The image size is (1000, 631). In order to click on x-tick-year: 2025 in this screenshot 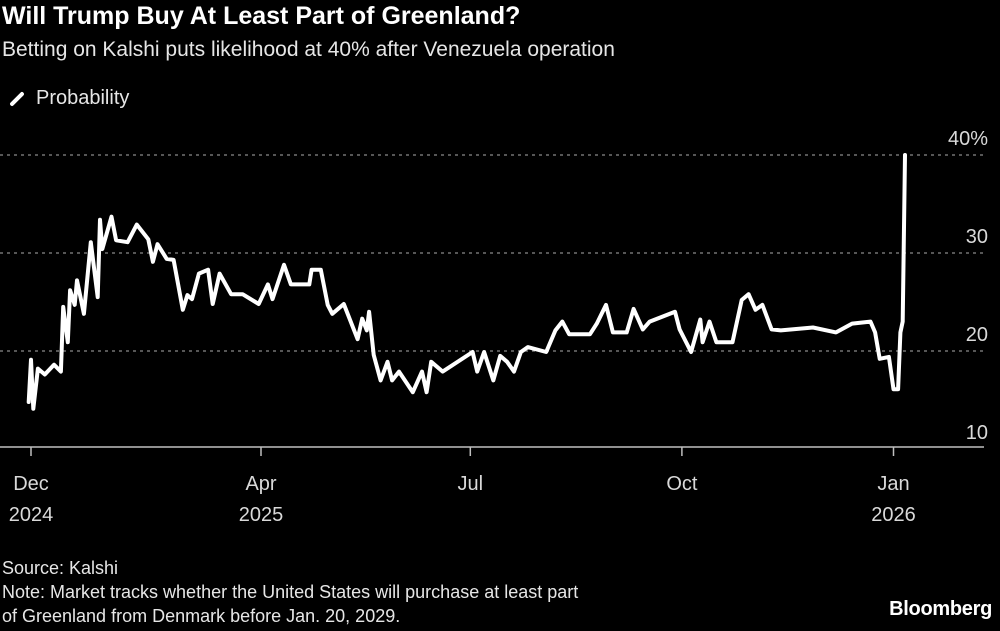, I will do `click(261, 515)`.